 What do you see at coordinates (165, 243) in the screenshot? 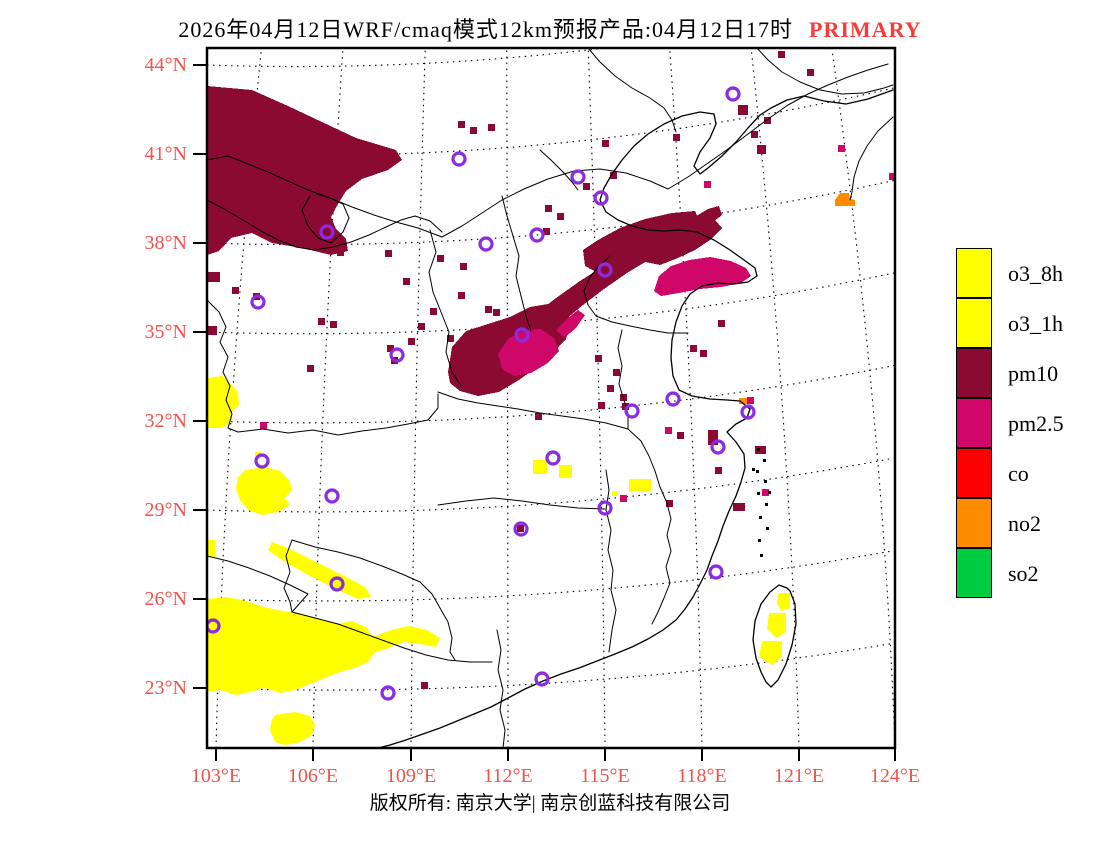
I see `lat-tick-label: 38°N` at bounding box center [165, 243].